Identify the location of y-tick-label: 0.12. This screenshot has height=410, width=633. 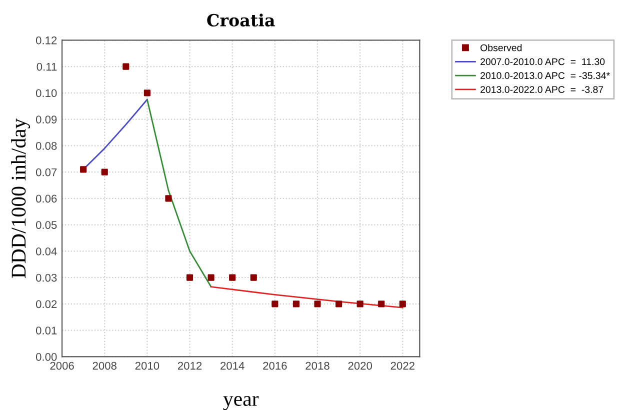
(46, 40).